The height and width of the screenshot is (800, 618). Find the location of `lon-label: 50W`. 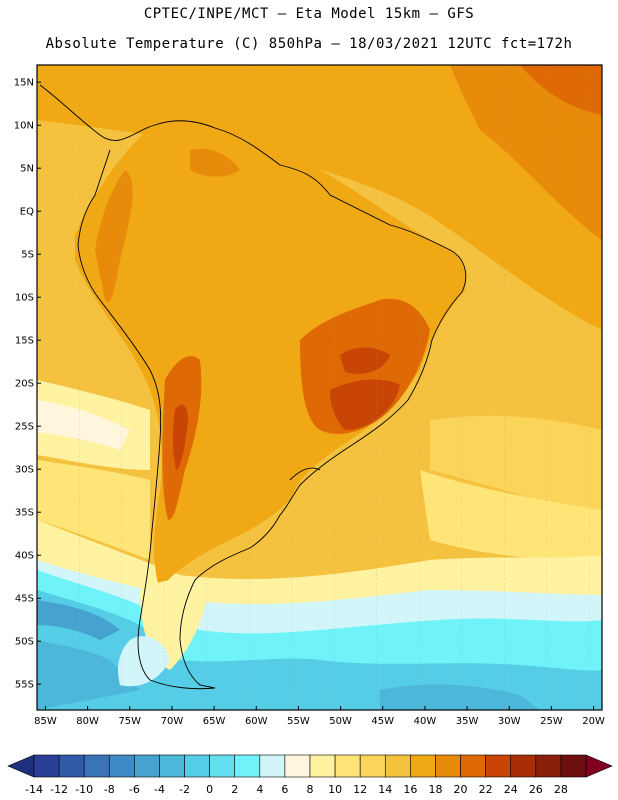

lon-label: 50W is located at coordinates (340, 721).